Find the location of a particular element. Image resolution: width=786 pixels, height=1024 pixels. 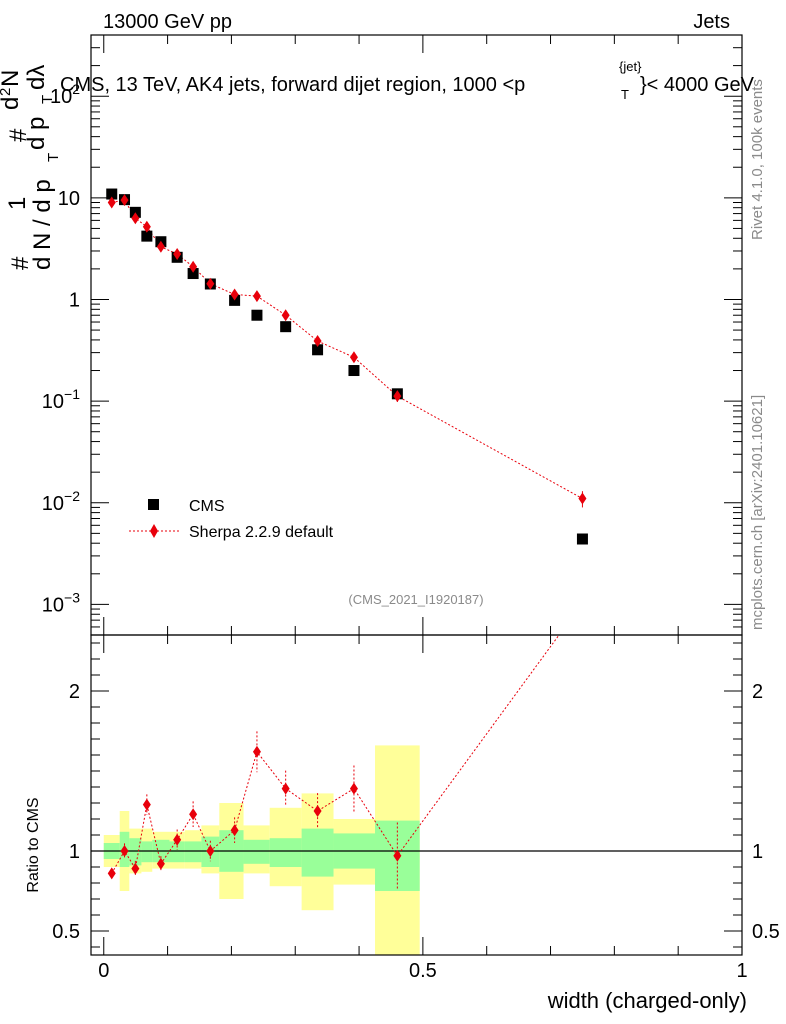

ratio-plot is located at coordinates (333, 762).